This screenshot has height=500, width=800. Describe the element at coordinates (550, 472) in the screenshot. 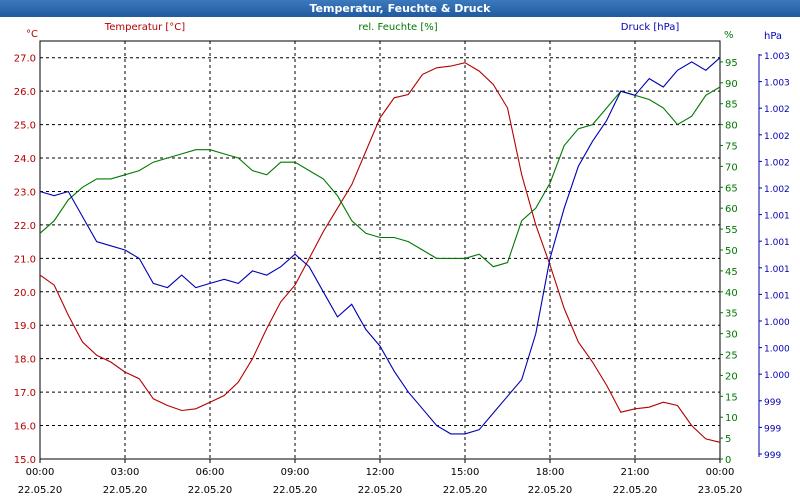

I see `x-tick-time: 18:00` at that location.